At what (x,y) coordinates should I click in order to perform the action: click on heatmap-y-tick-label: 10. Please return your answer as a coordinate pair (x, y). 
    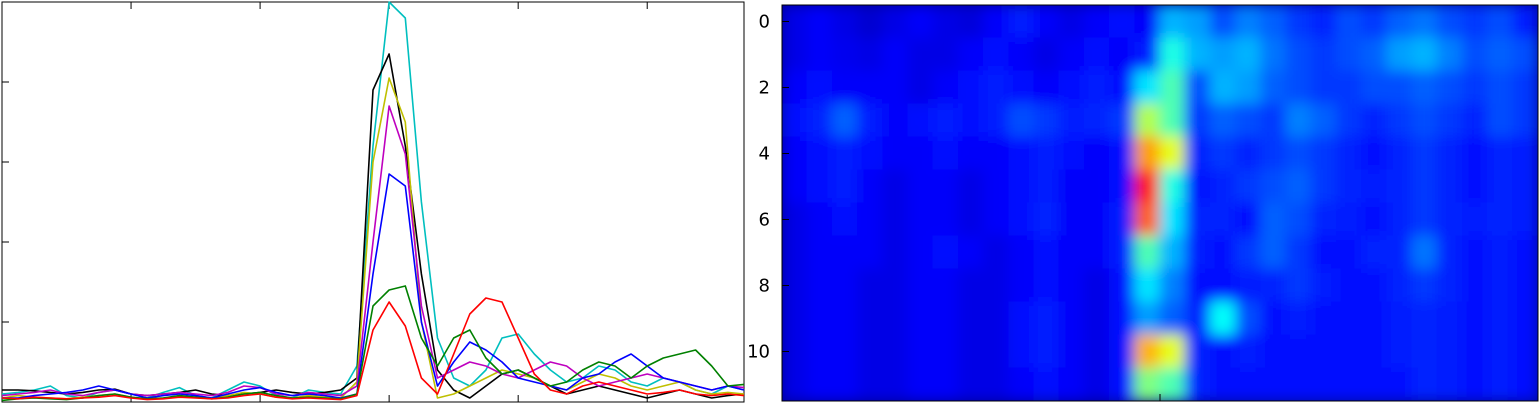
    Looking at the image, I should click on (758, 352).